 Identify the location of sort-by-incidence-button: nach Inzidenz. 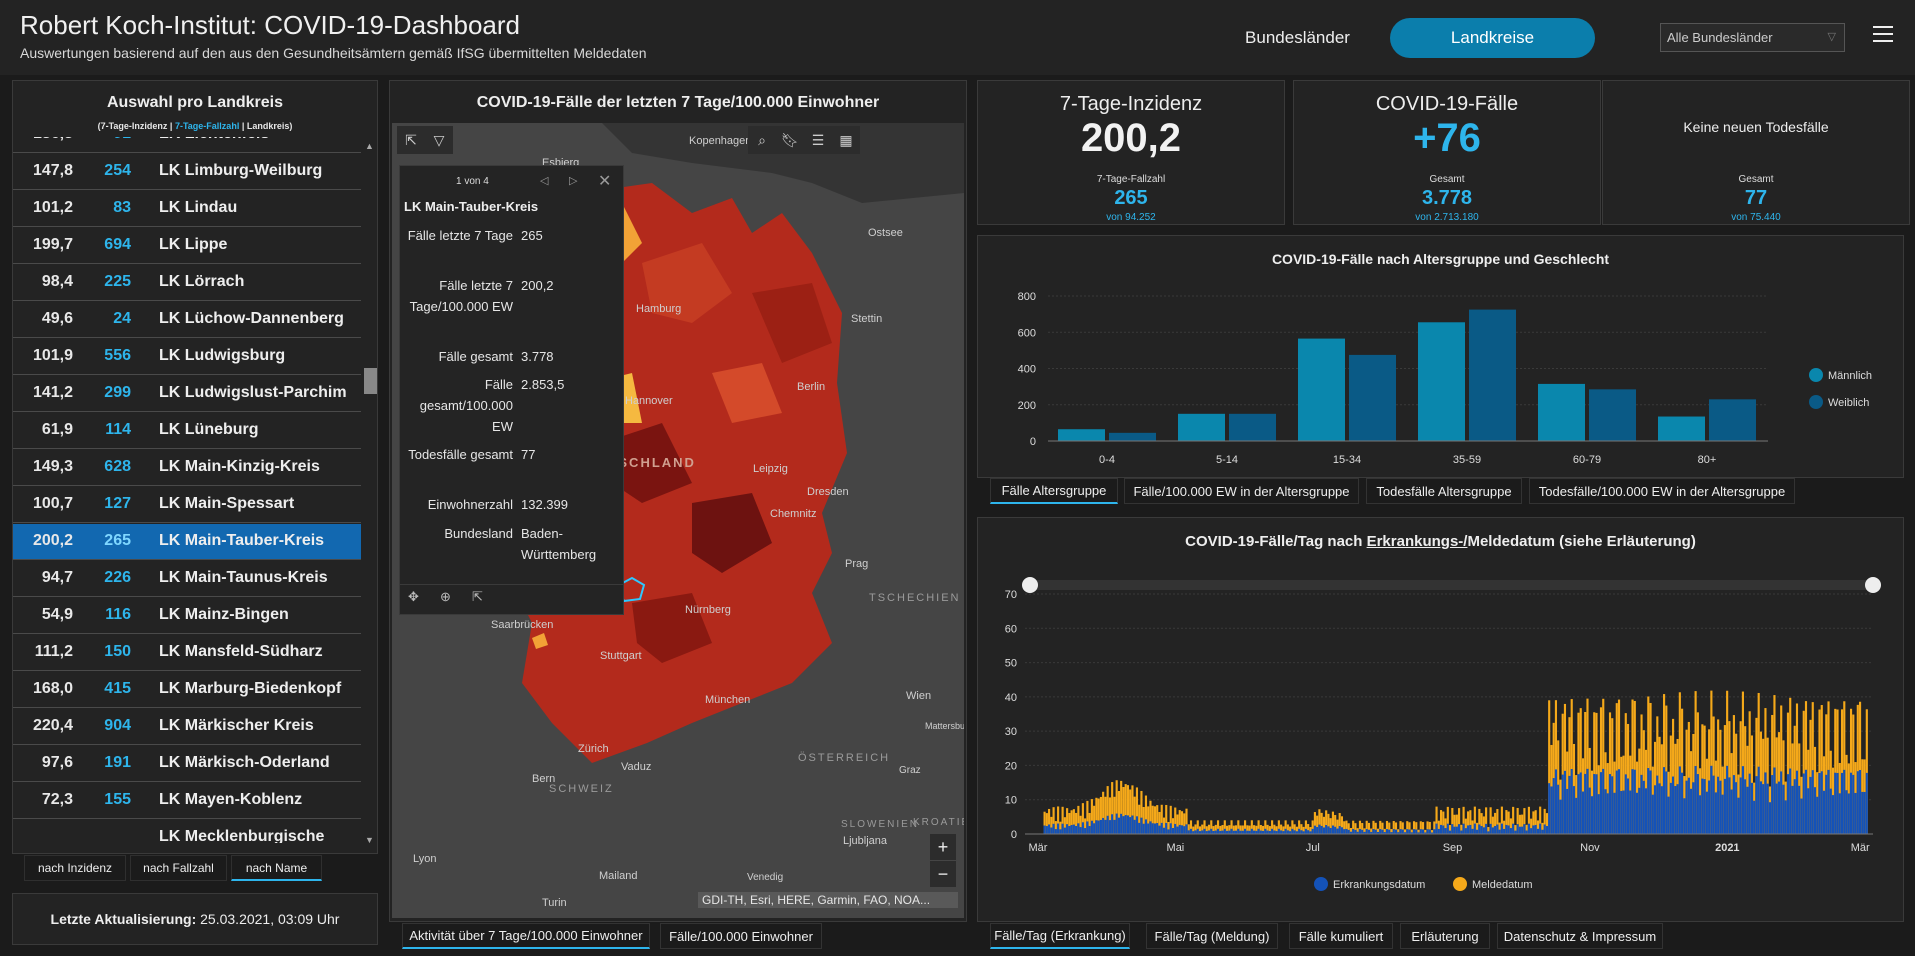
(75, 868).